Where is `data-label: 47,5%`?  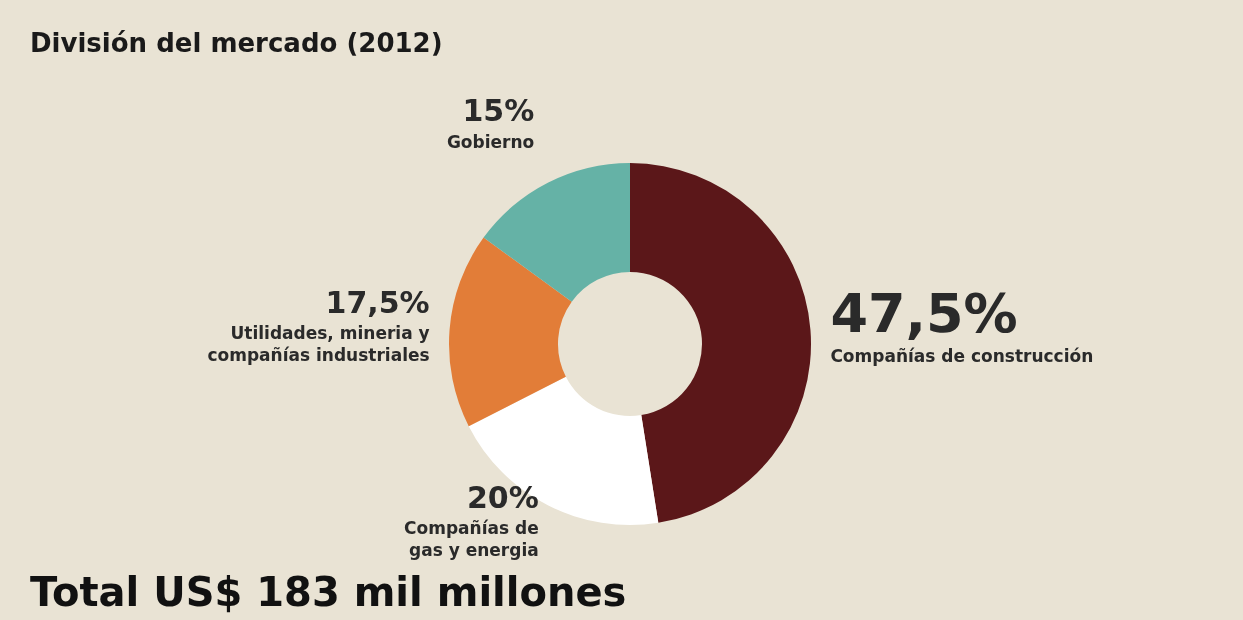
data-label: 47,5% is located at coordinates (924, 314).